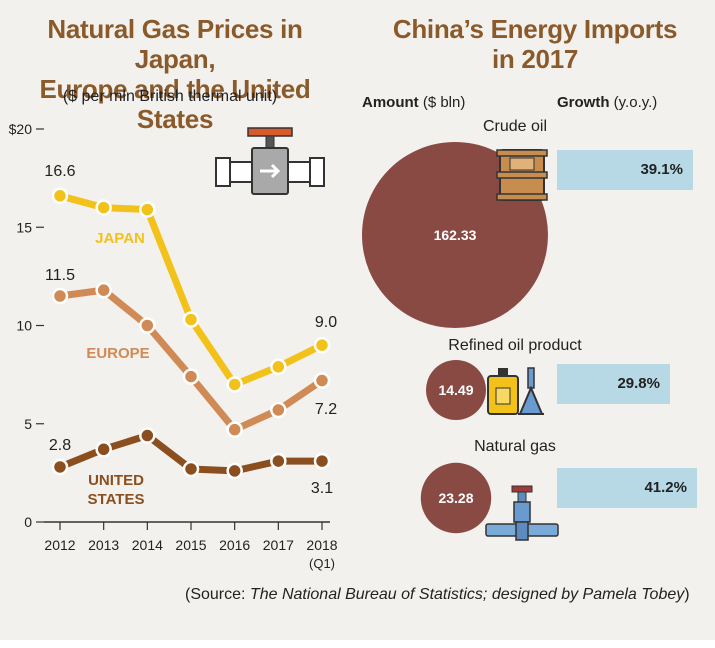 The width and height of the screenshot is (715, 648). I want to click on valve-pipe-icon, so click(270, 161).